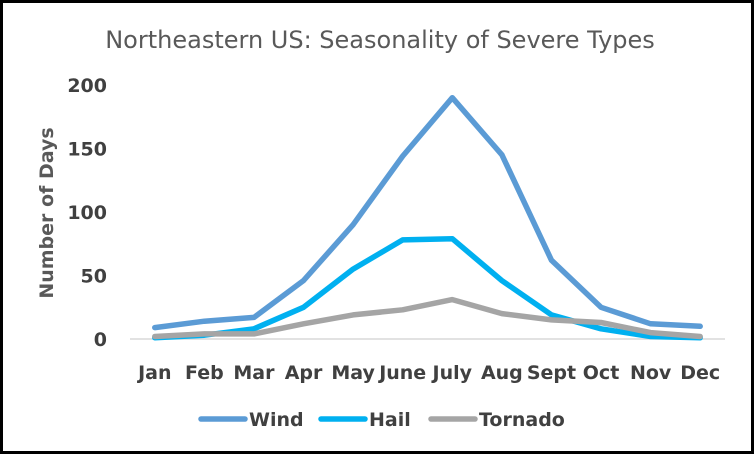 The image size is (754, 457). I want to click on y-tick-label: 100, so click(87, 213).